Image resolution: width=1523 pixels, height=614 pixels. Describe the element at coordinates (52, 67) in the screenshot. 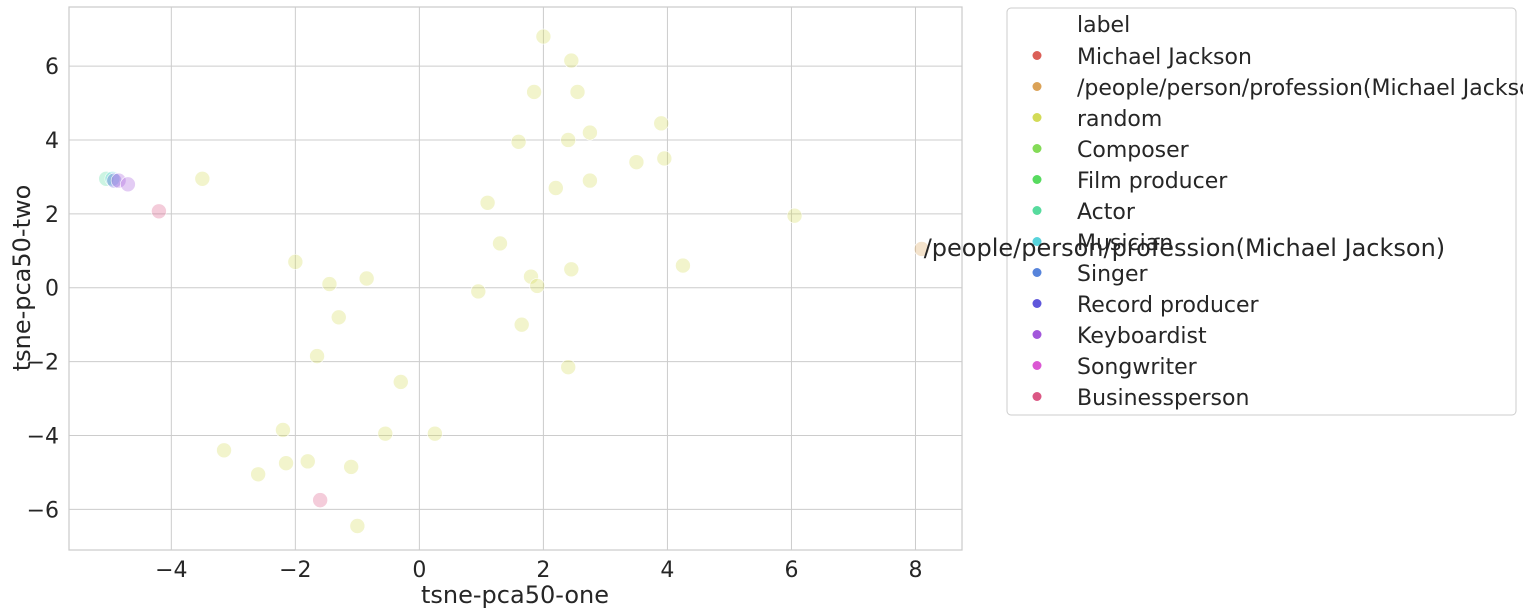

I see `y-tick-label: 6` at that location.